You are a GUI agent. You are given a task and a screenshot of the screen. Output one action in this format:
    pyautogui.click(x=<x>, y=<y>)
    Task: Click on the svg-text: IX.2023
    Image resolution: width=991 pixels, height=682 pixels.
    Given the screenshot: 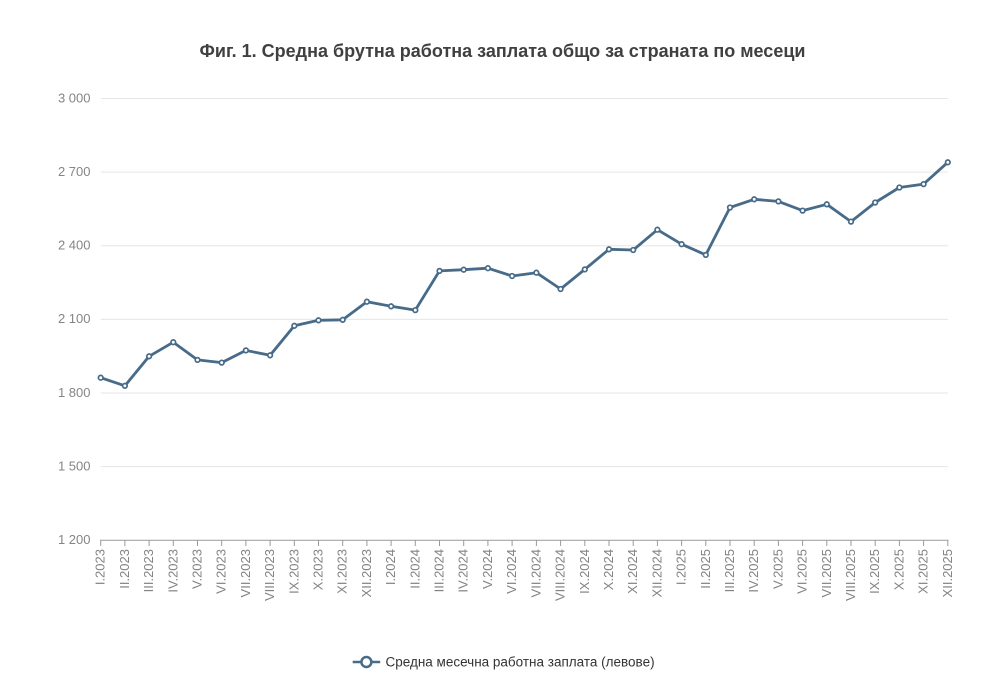 What is the action you would take?
    pyautogui.click(x=293, y=571)
    